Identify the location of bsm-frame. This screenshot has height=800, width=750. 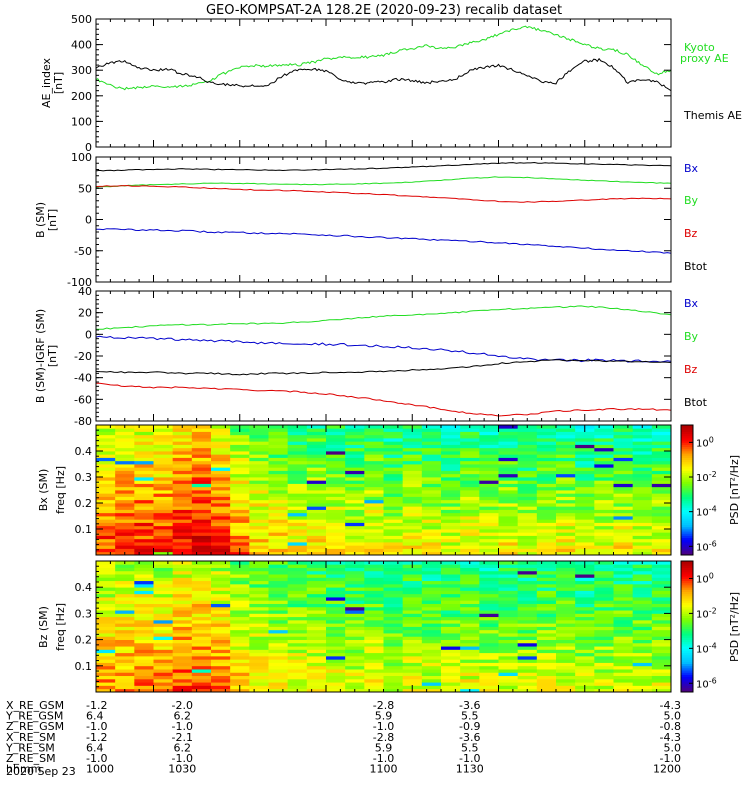
(383, 219).